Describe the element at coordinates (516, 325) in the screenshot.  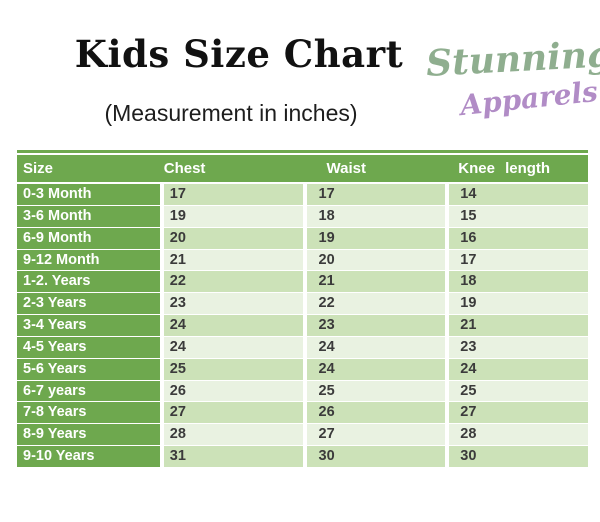
I see `knee-value-cell: 21` at that location.